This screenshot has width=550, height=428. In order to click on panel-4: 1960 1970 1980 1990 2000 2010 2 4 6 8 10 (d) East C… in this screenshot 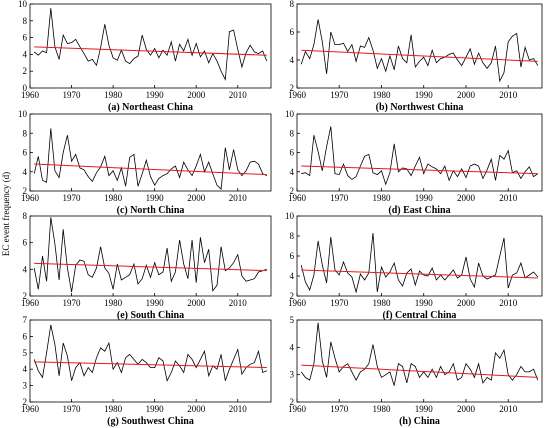, I will do `click(414, 162)`.